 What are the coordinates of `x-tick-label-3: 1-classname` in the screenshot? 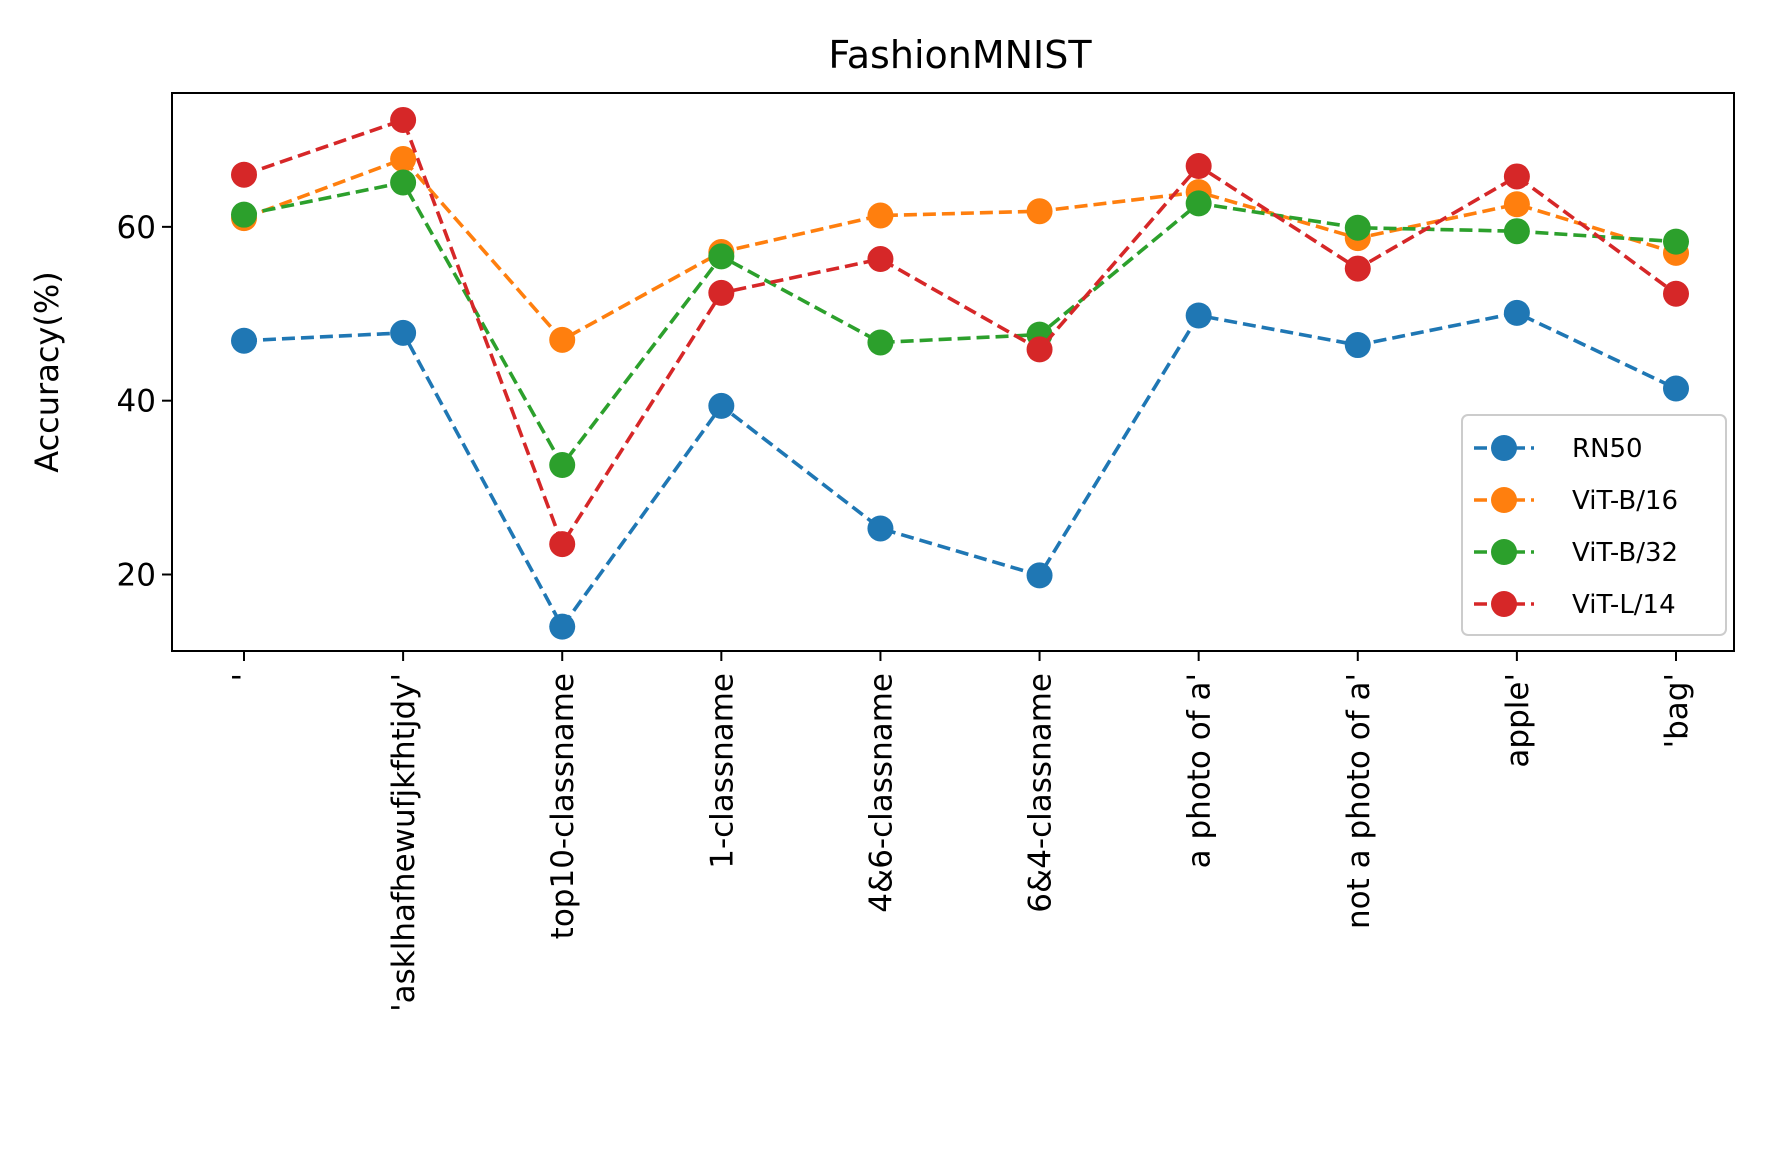 It's located at (722, 771).